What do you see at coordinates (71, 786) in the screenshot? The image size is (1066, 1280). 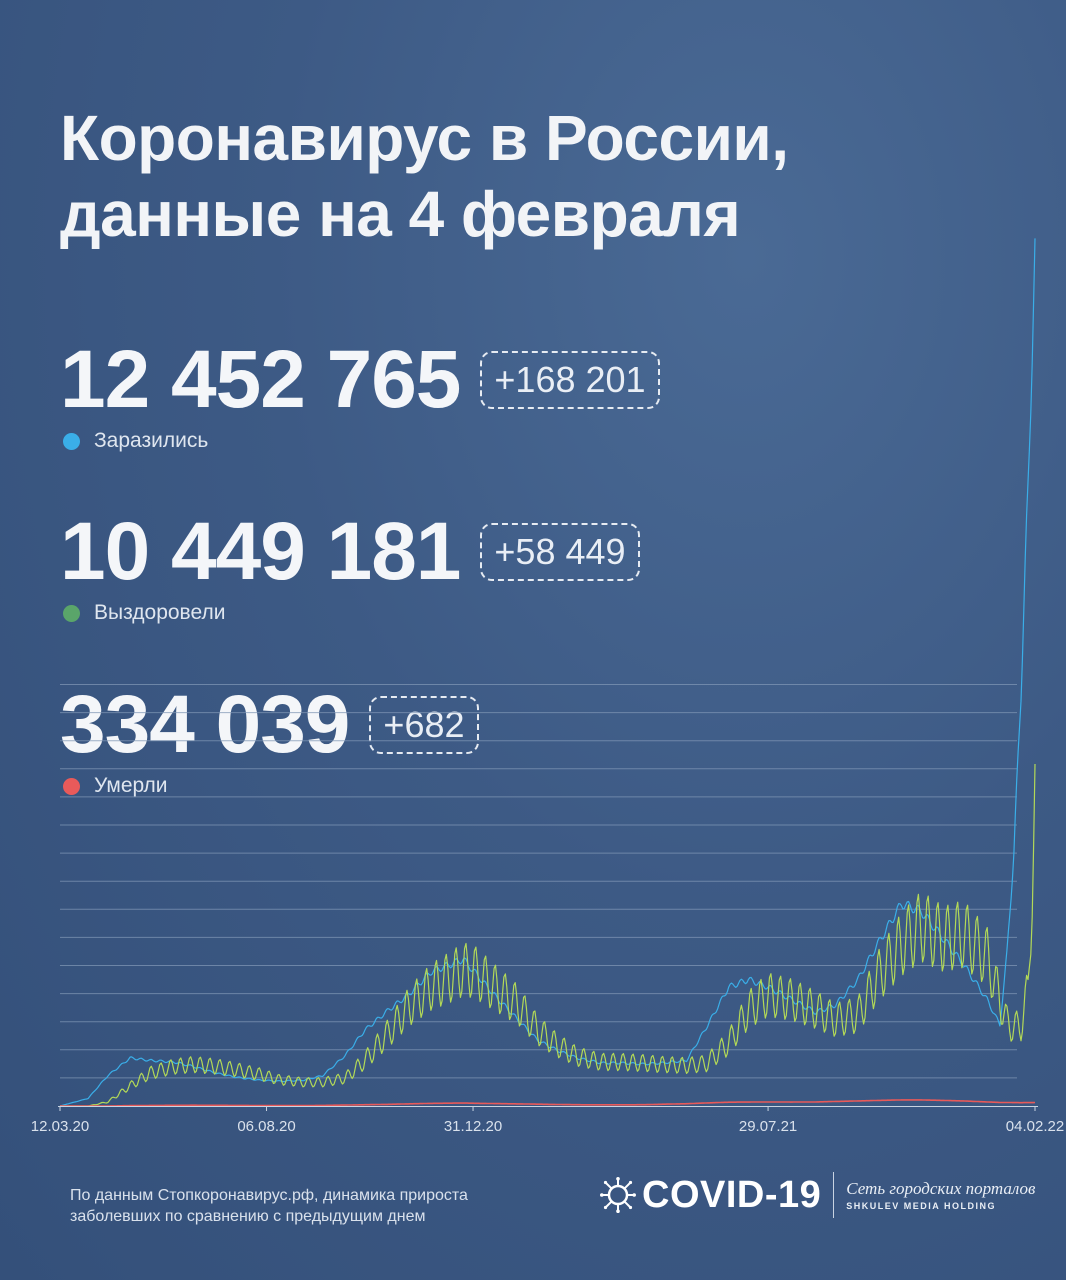 I see `deaths-legend-dot` at bounding box center [71, 786].